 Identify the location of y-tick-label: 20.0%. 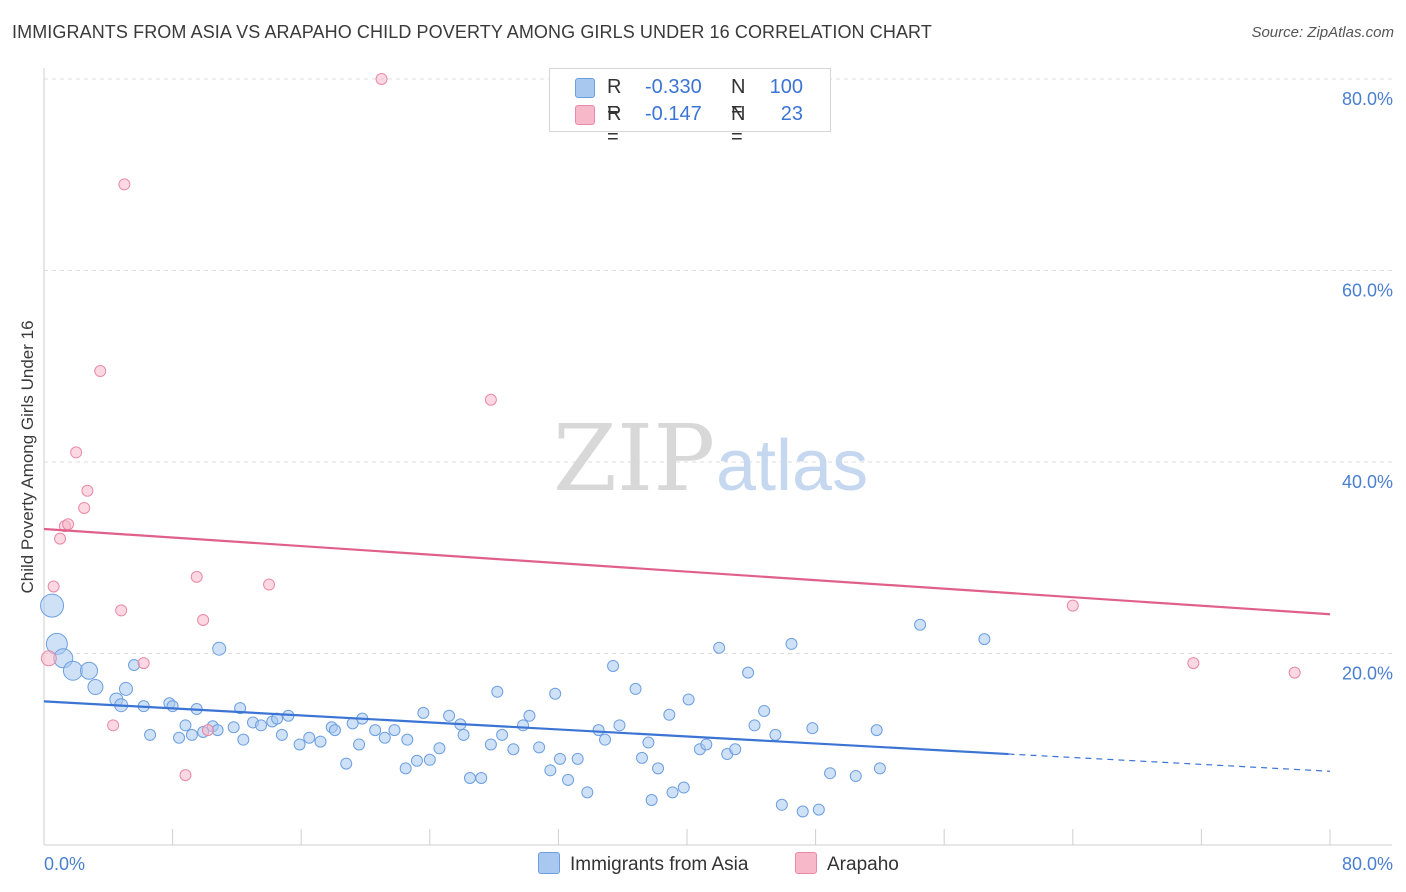
(1367, 674).